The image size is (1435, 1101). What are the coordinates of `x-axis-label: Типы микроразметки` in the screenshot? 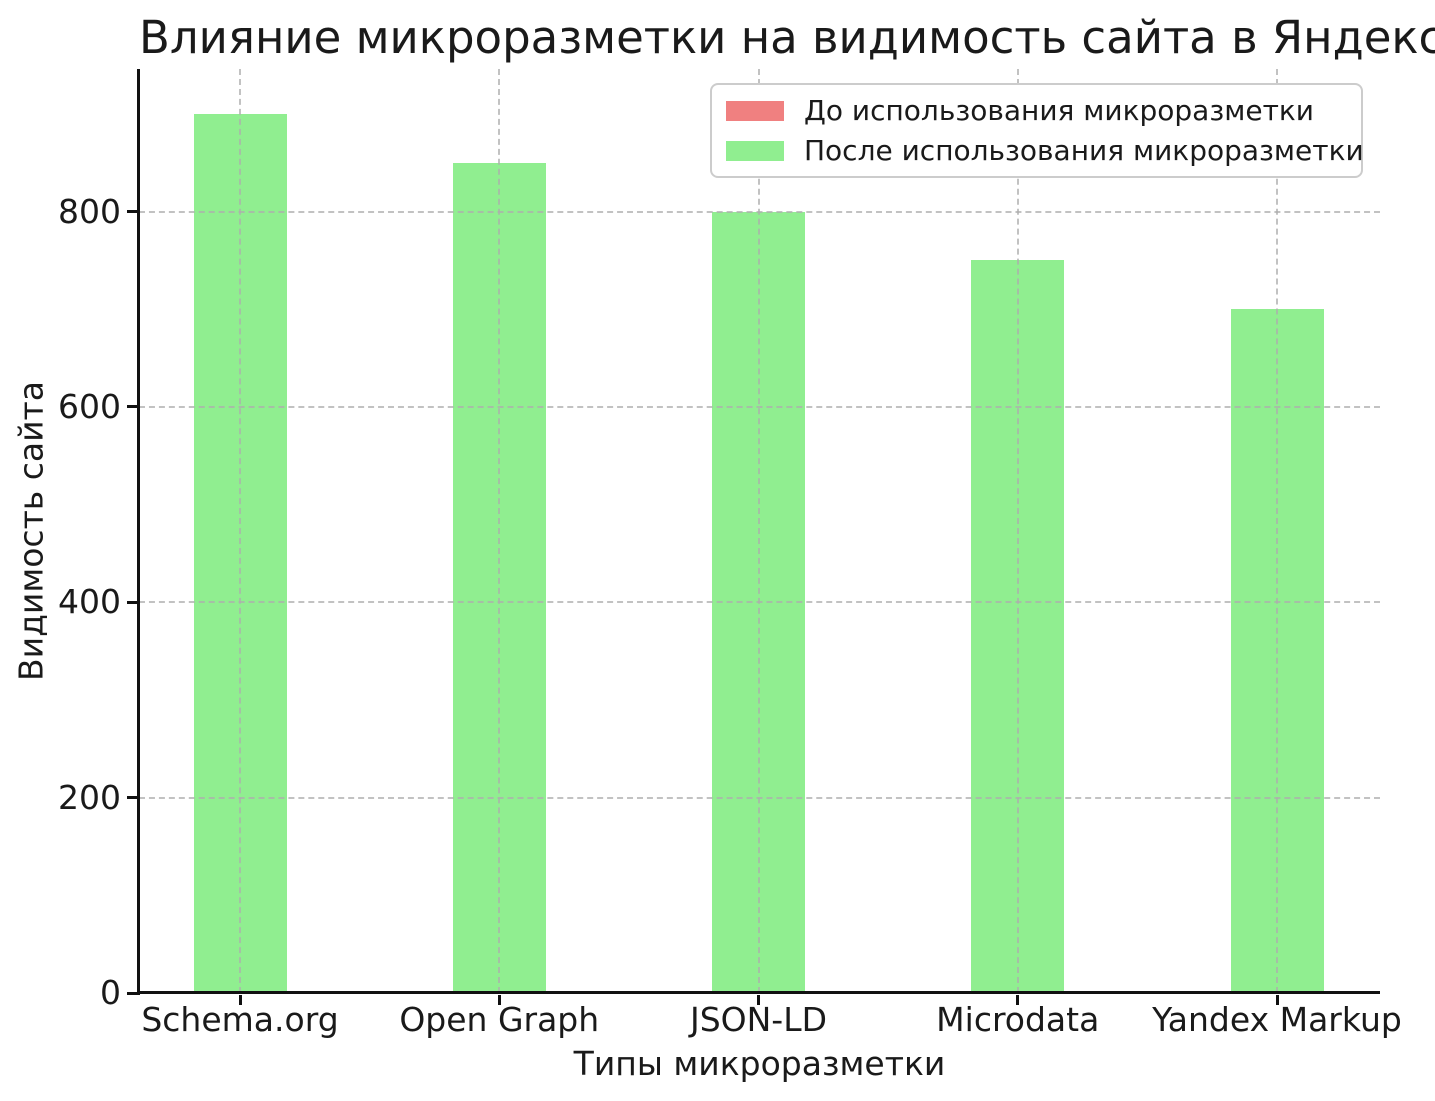 It's located at (759, 1063).